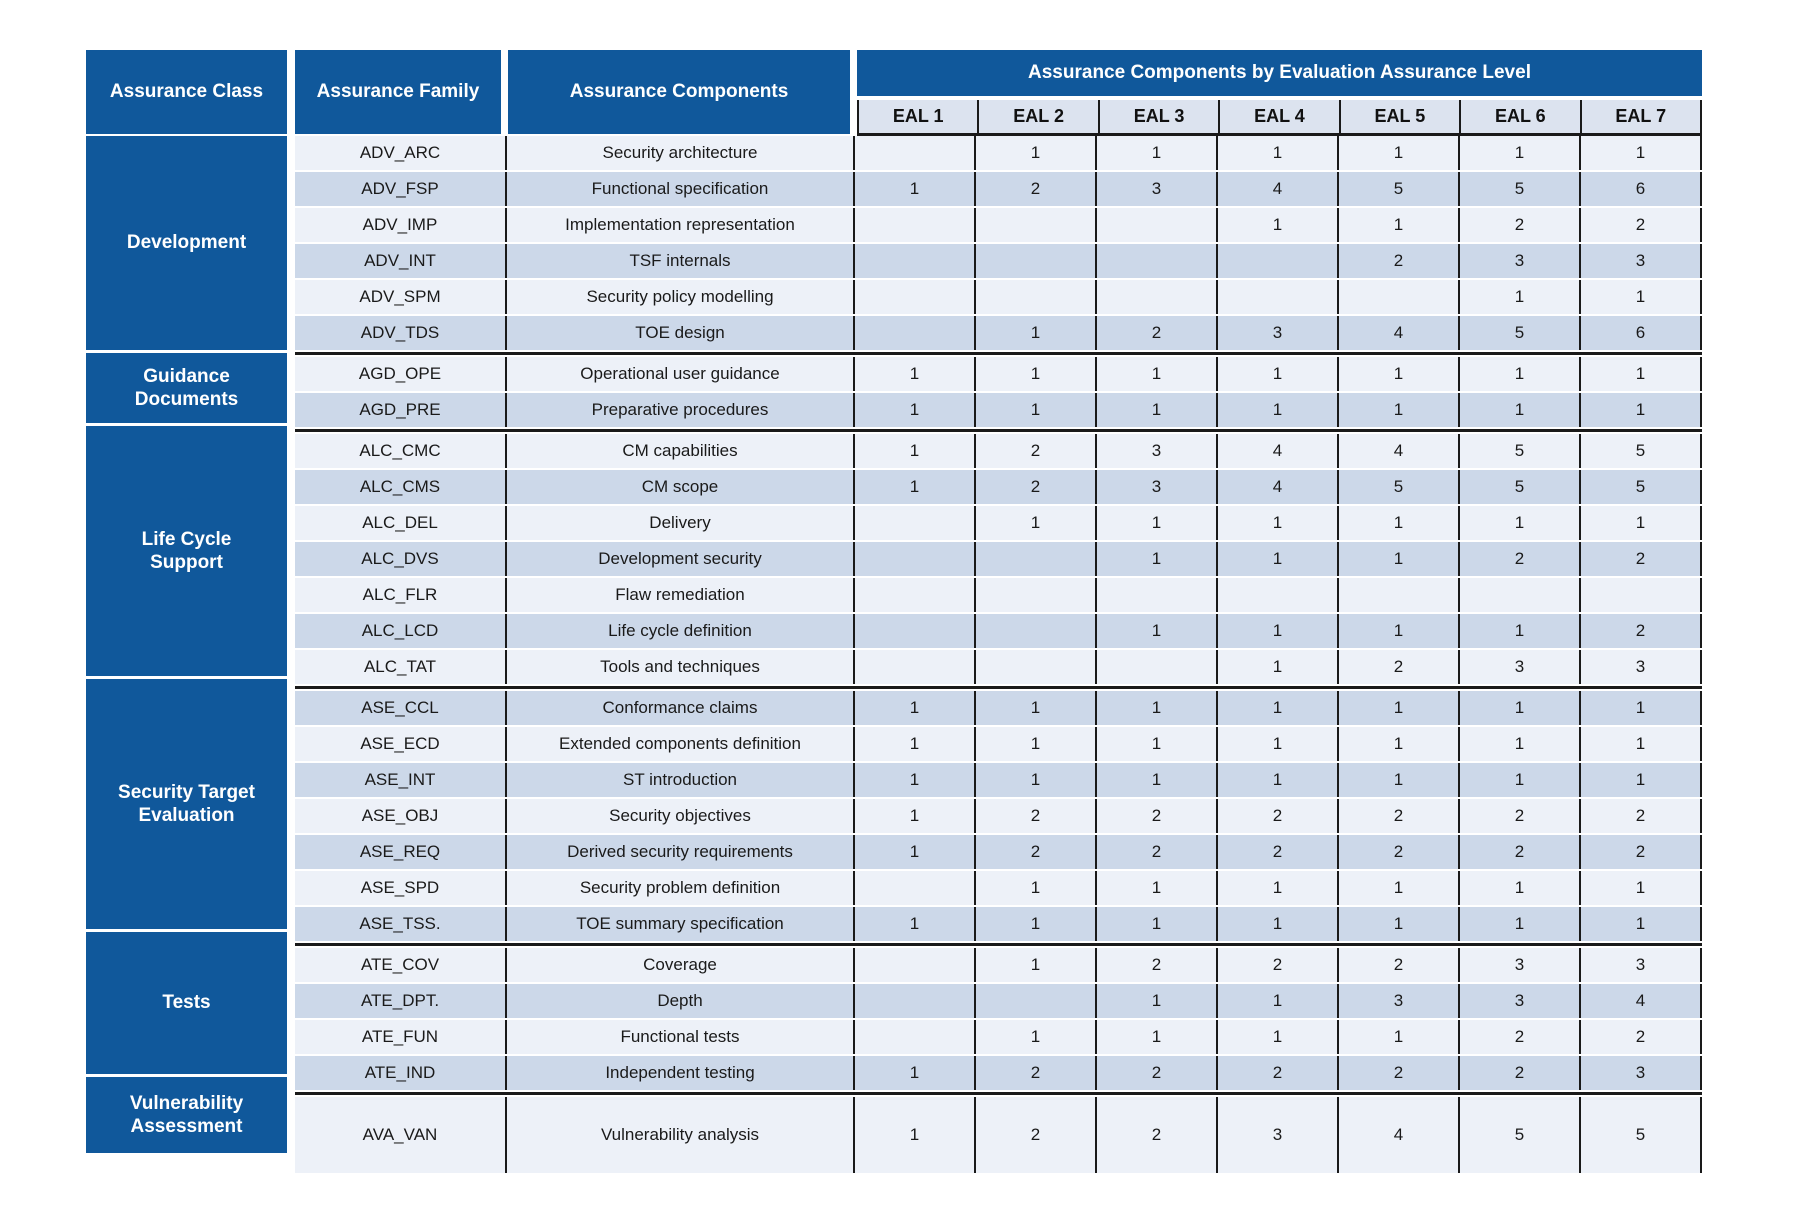  What do you see at coordinates (679, 523) in the screenshot?
I see `component-cell: Delivery` at bounding box center [679, 523].